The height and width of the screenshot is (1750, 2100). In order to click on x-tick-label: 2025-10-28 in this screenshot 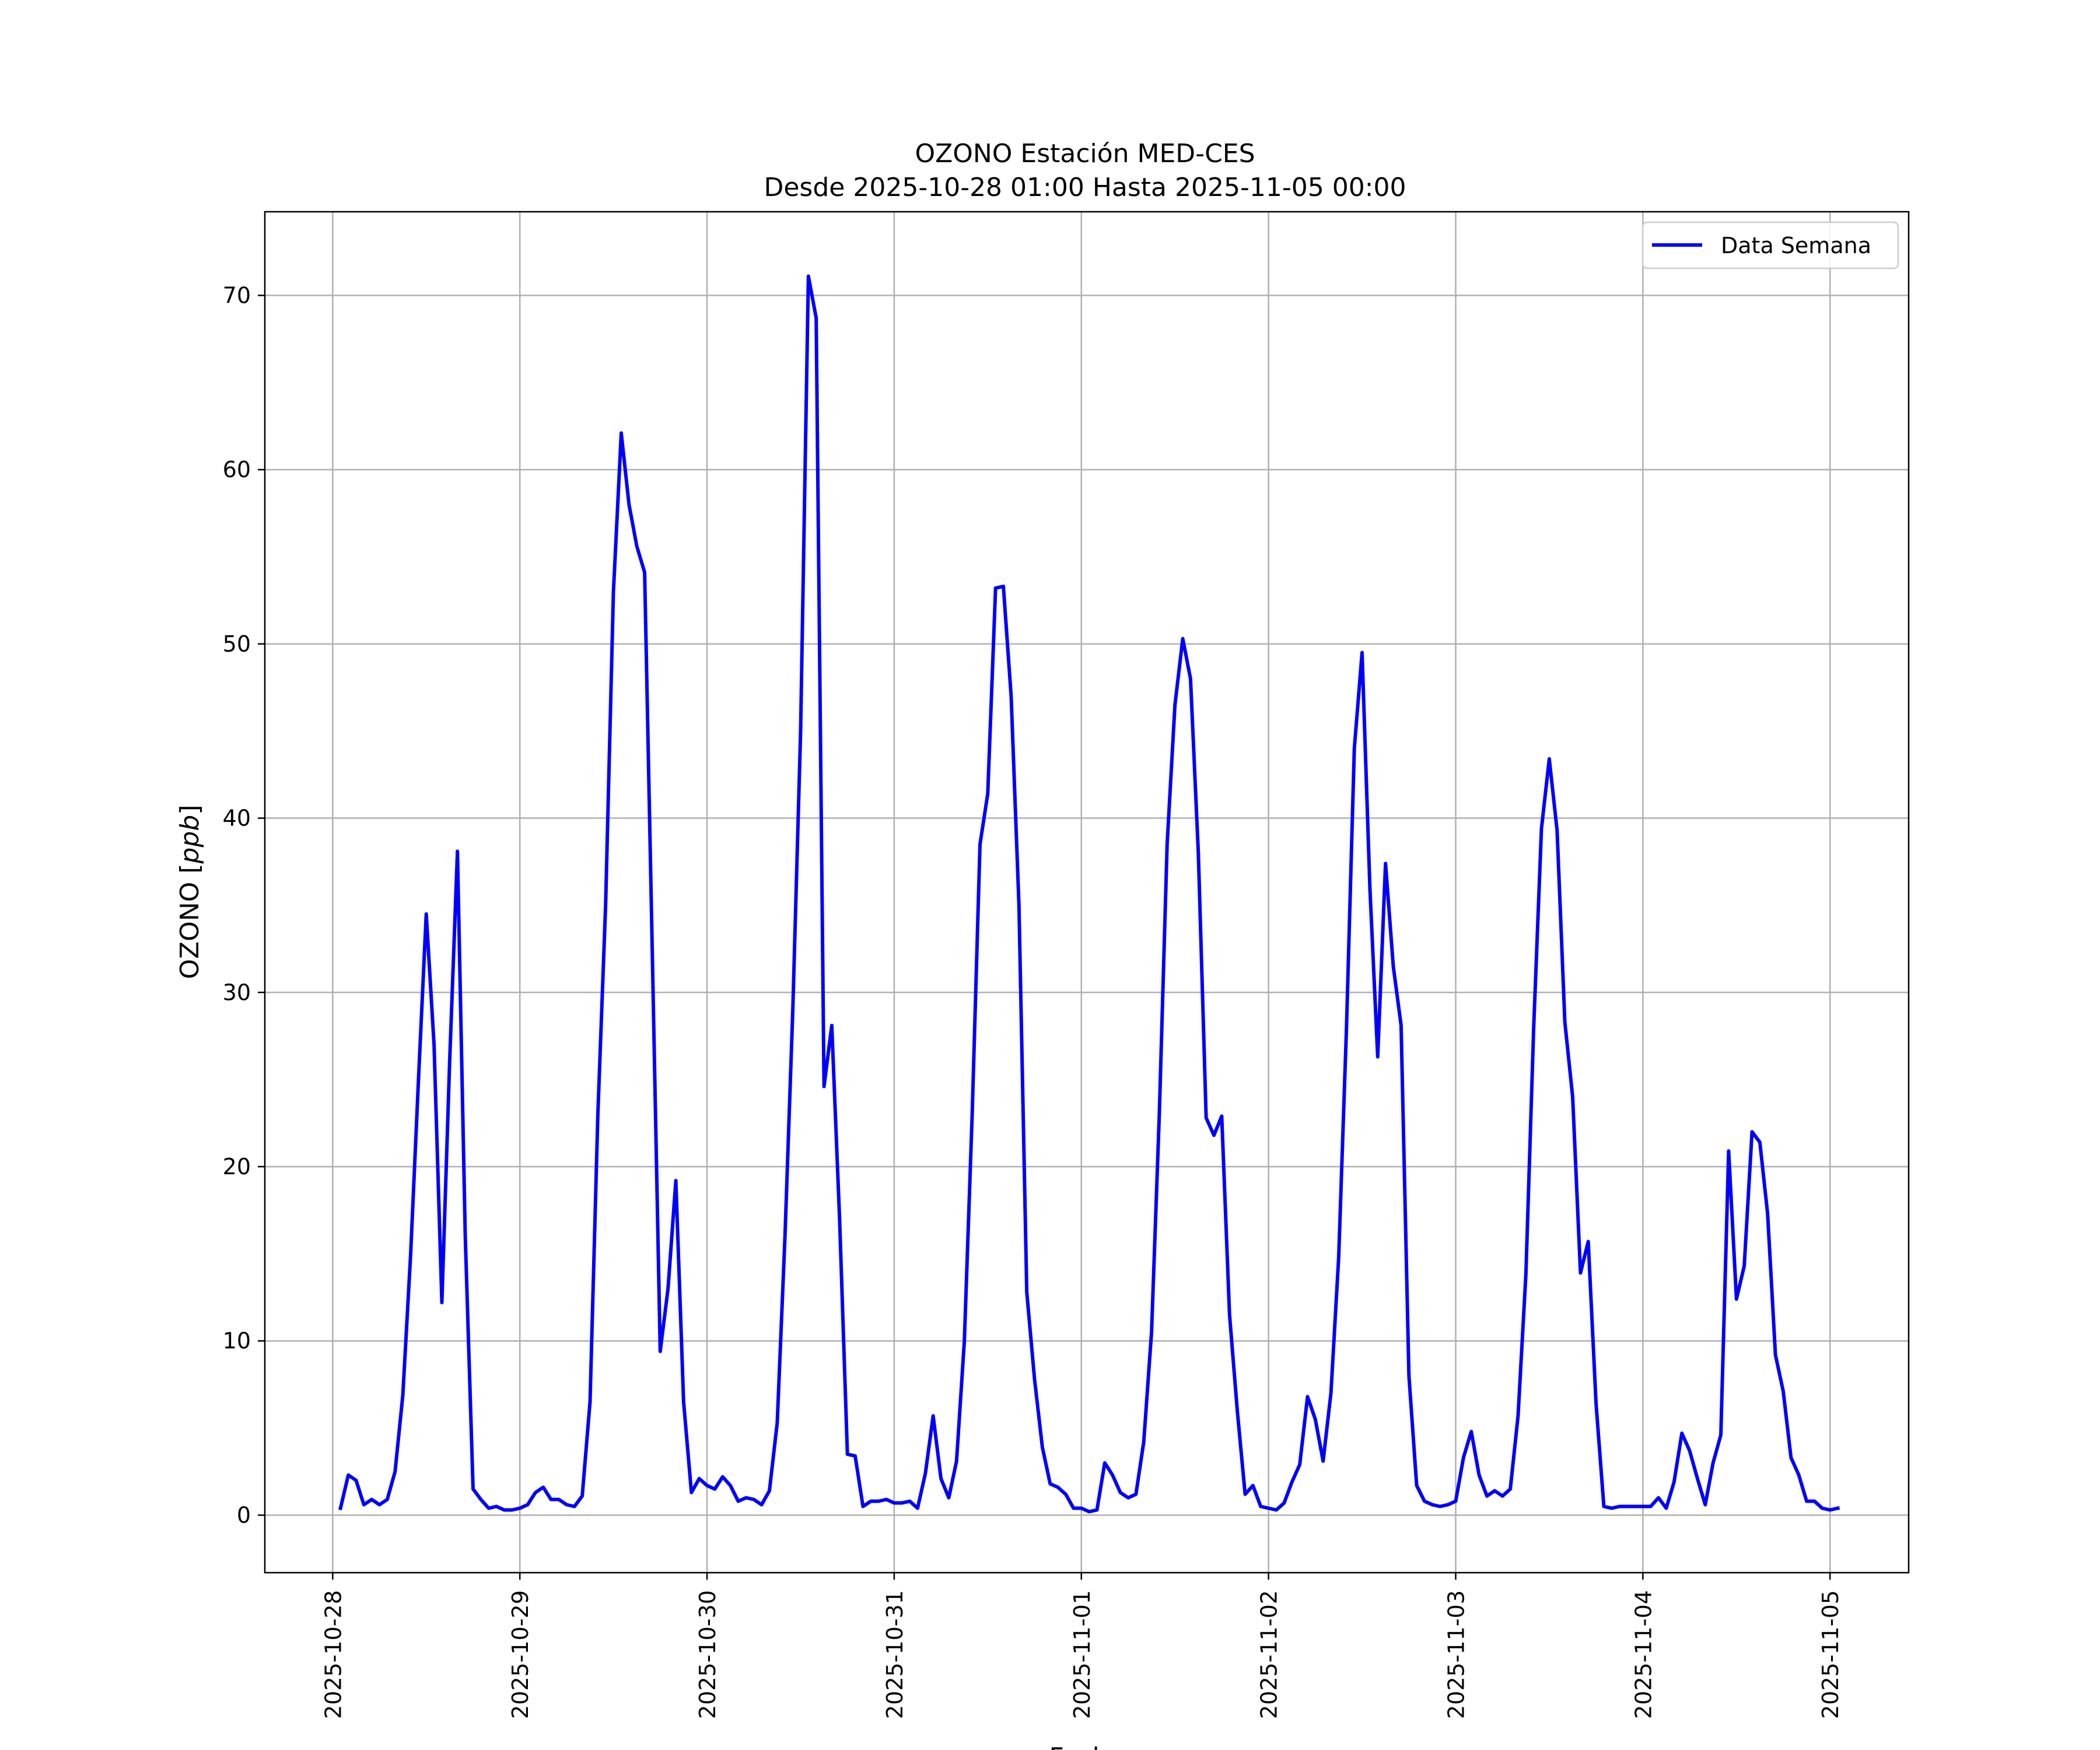, I will do `click(333, 1654)`.